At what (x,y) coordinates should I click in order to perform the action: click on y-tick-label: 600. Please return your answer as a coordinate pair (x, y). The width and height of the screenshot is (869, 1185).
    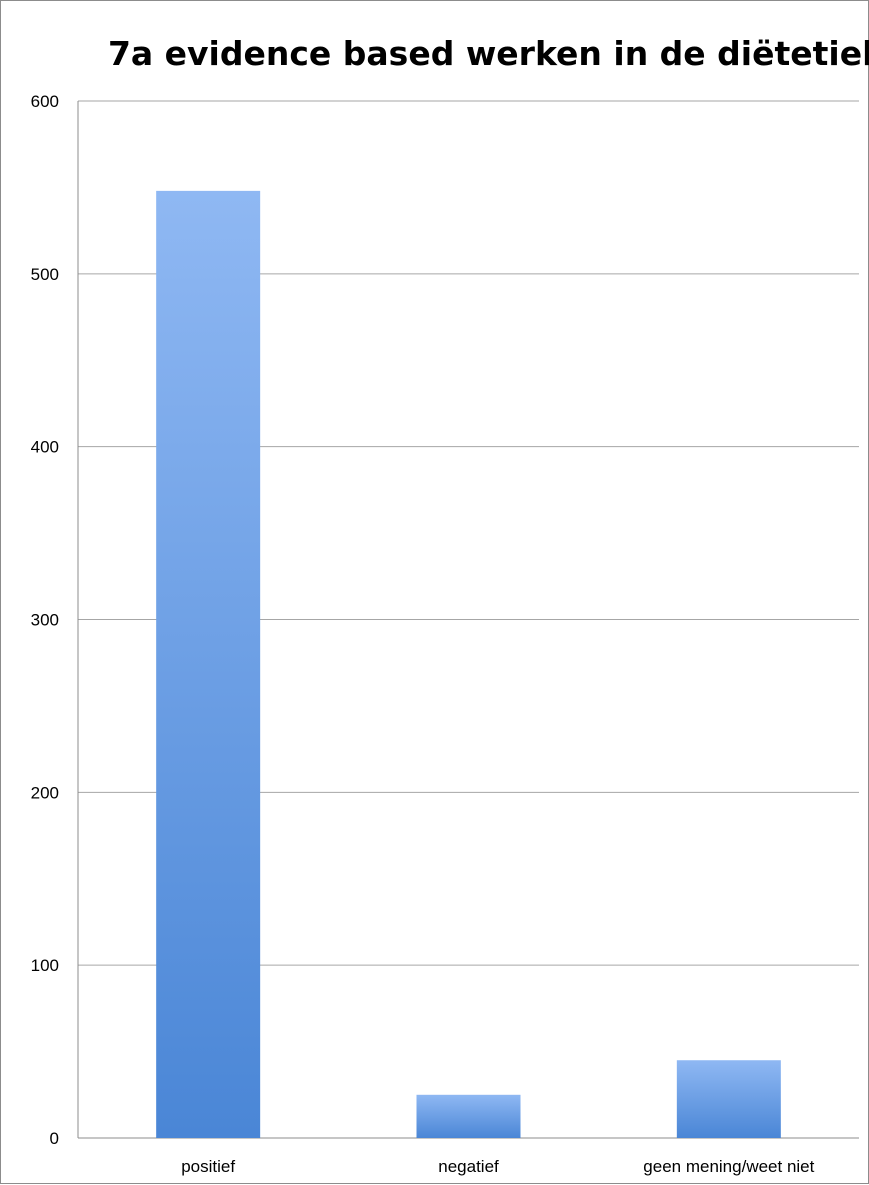
    Looking at the image, I should click on (45, 101).